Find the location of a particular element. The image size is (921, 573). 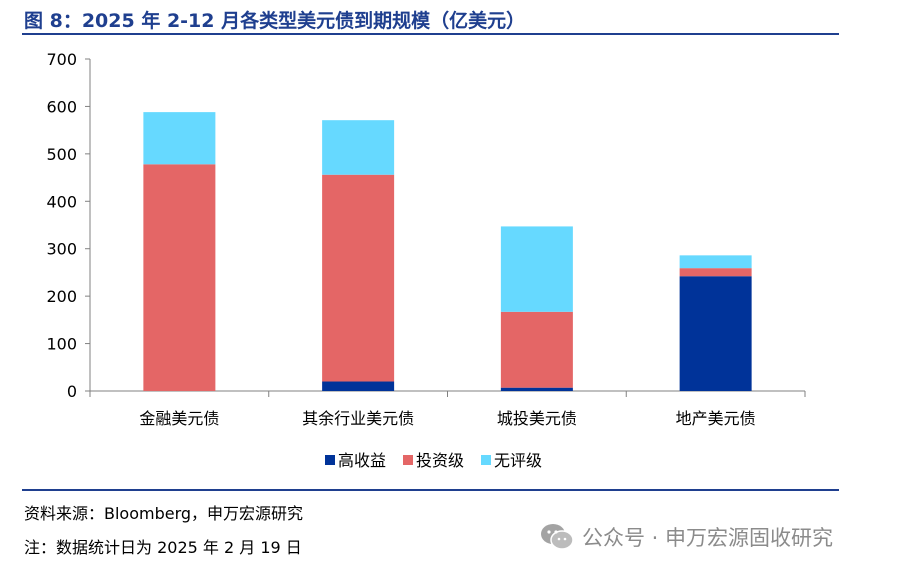

y-tick-label: 400 is located at coordinates (61, 201).